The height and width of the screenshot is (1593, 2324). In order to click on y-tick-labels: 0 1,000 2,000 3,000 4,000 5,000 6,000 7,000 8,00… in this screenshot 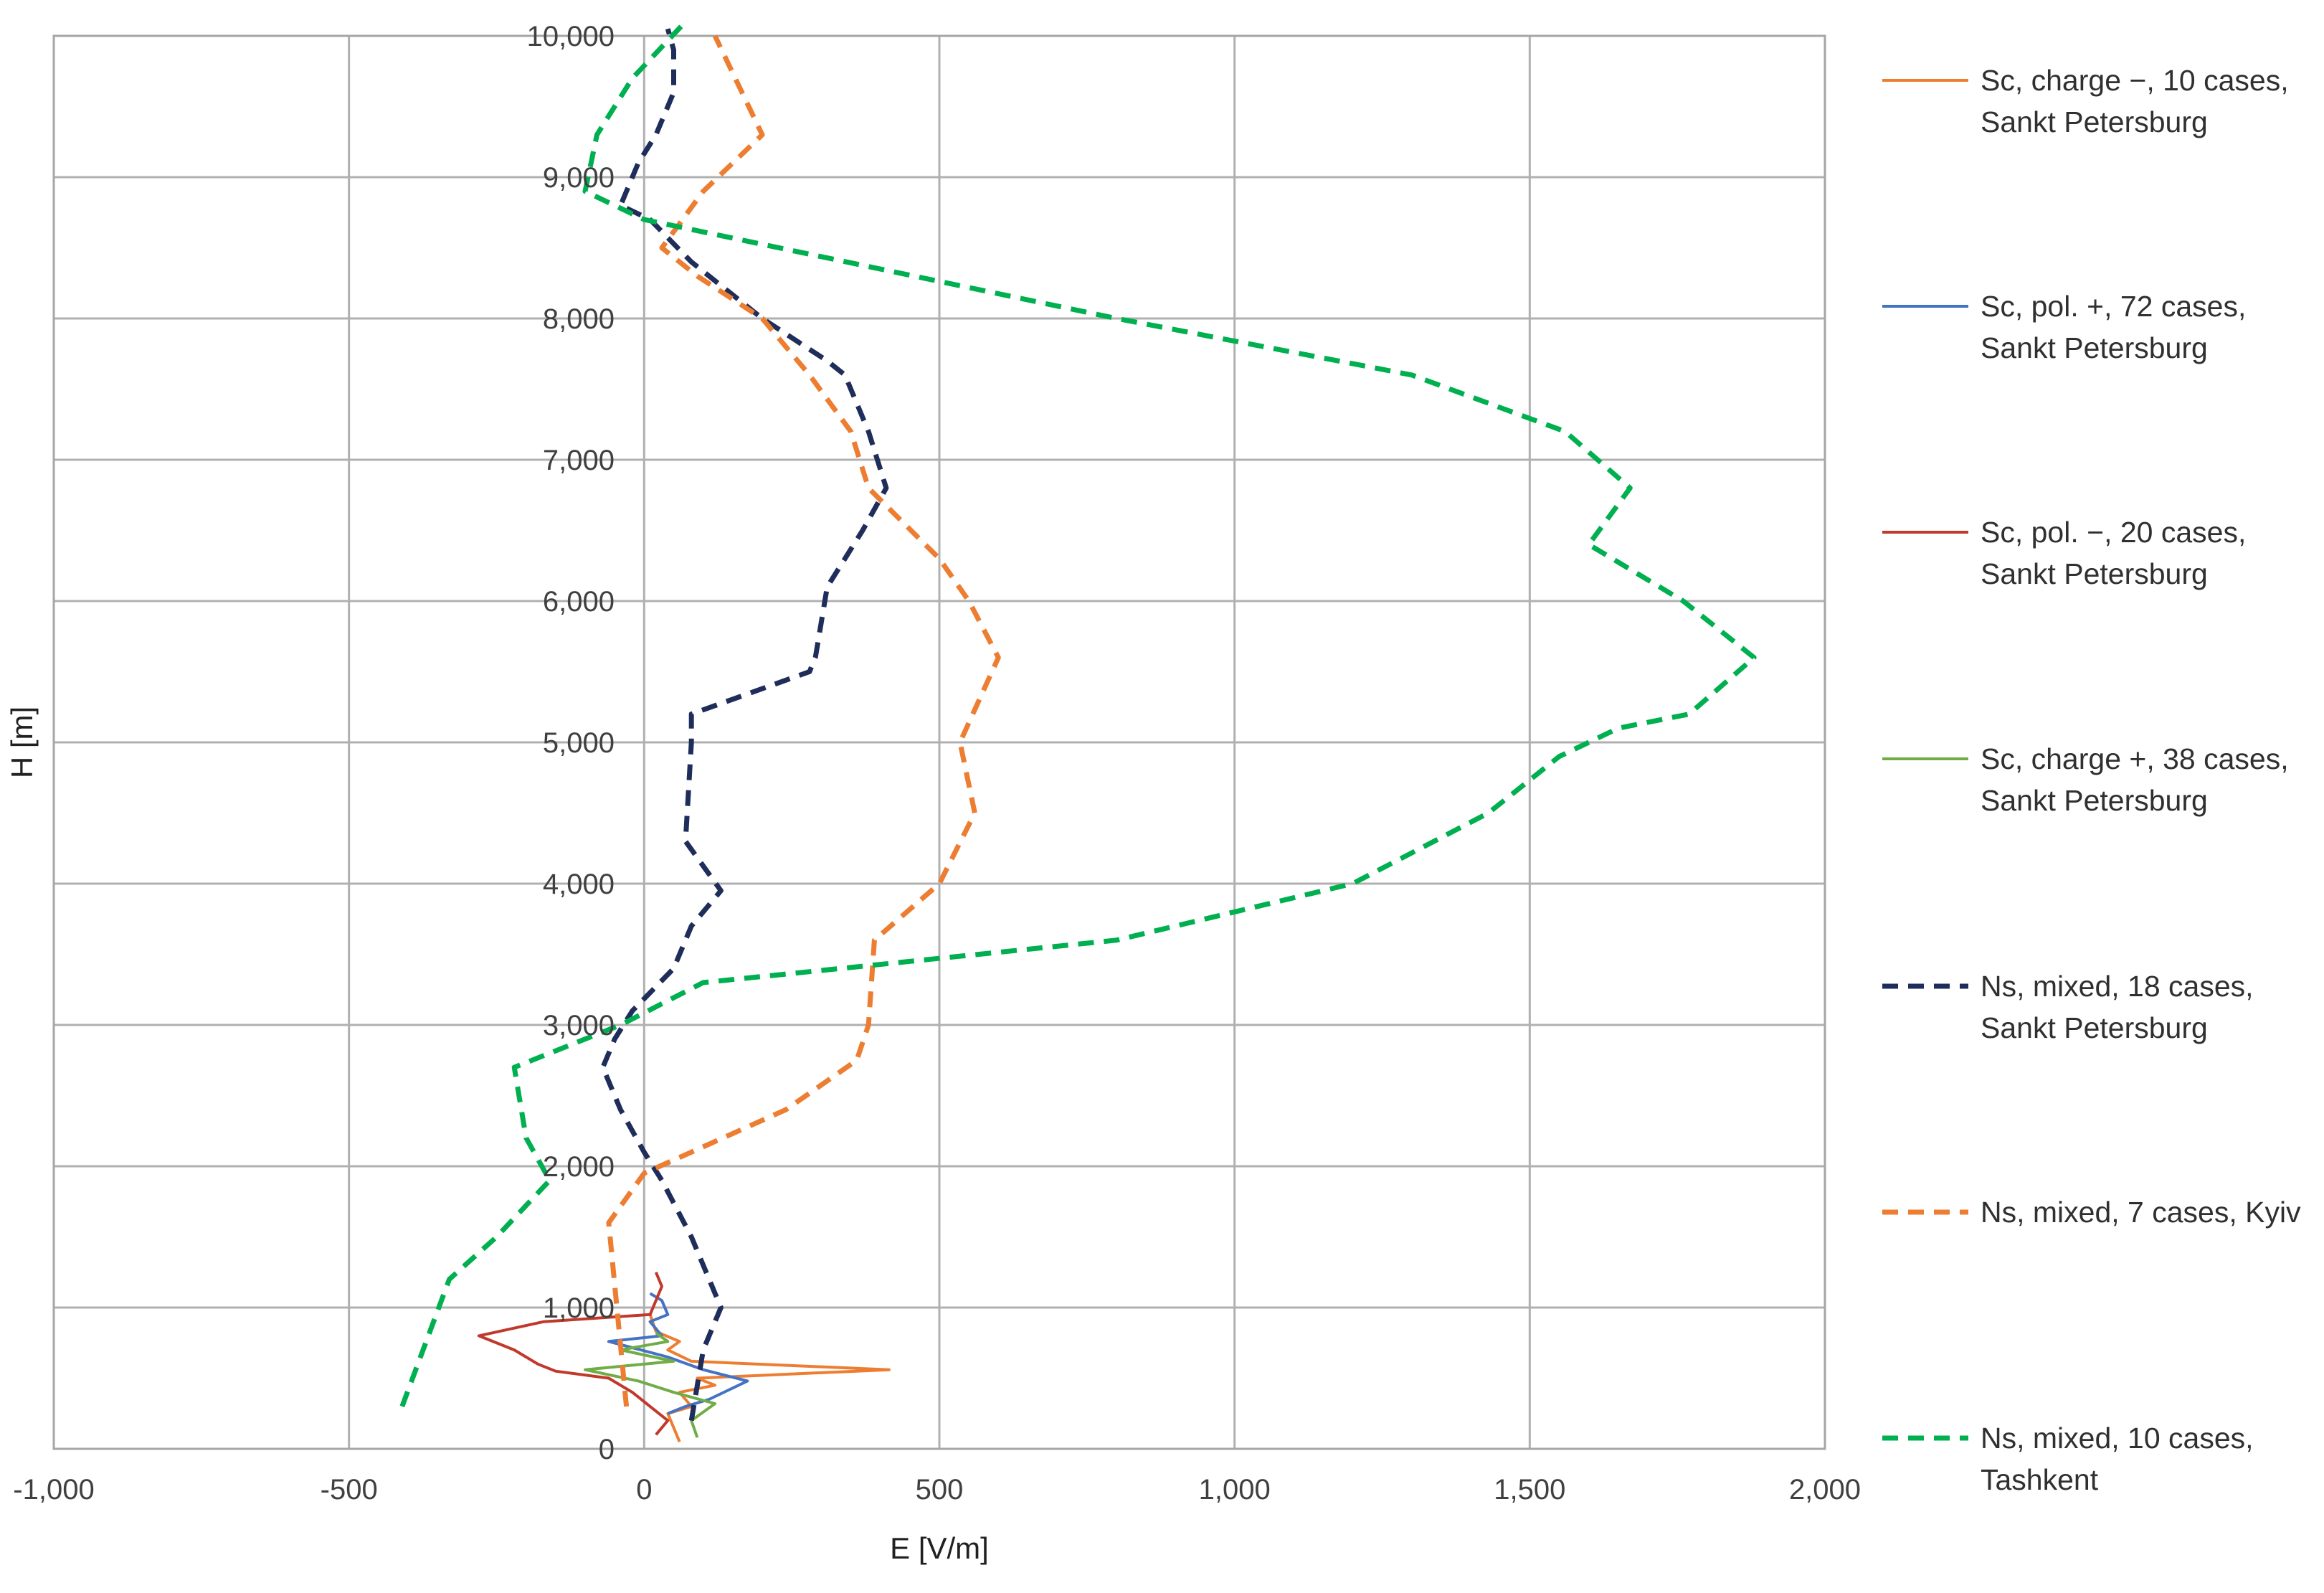, I will do `click(571, 743)`.